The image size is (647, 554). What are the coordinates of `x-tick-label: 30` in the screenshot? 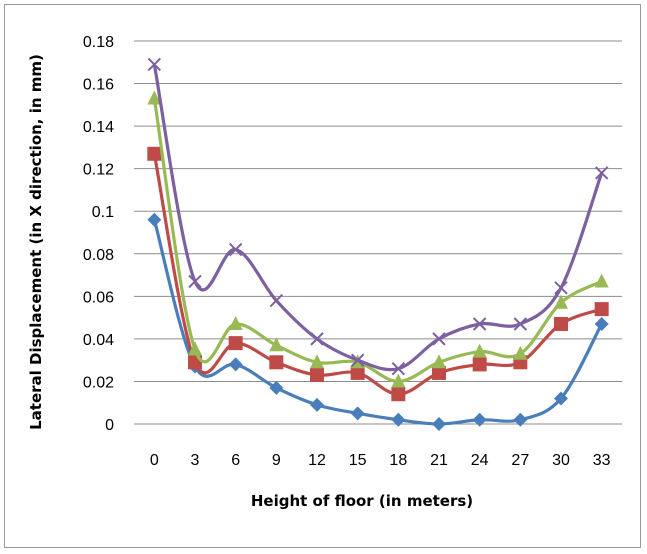 It's located at (561, 460).